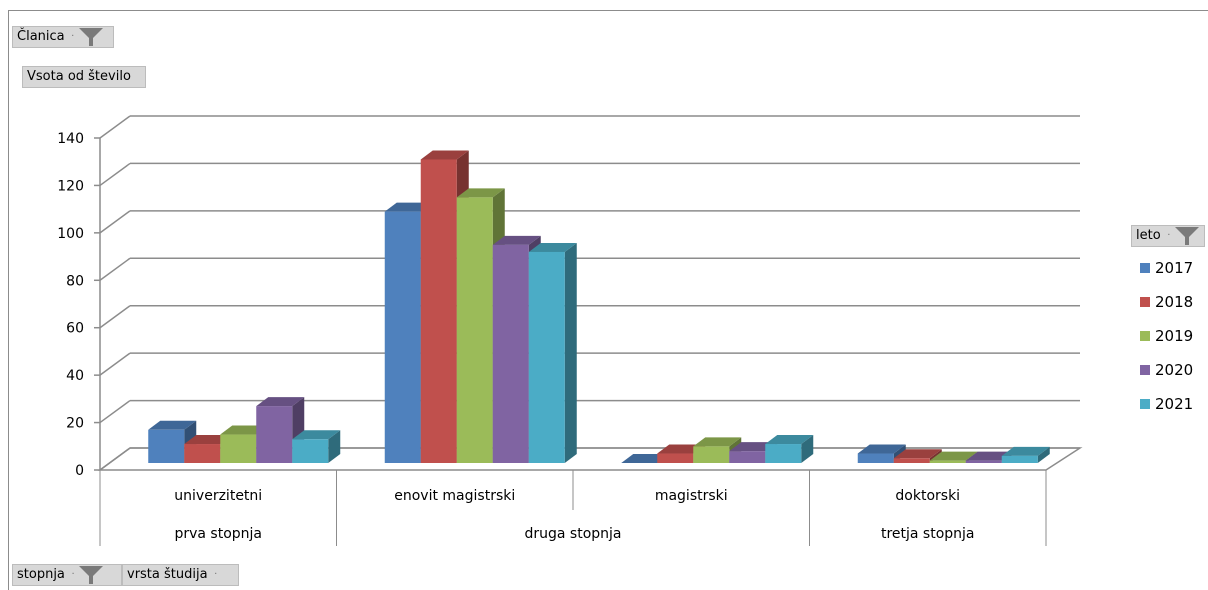 Image resolution: width=1208 pixels, height=590 pixels. Describe the element at coordinates (70, 186) in the screenshot. I see `y-tick-label: 120` at that location.